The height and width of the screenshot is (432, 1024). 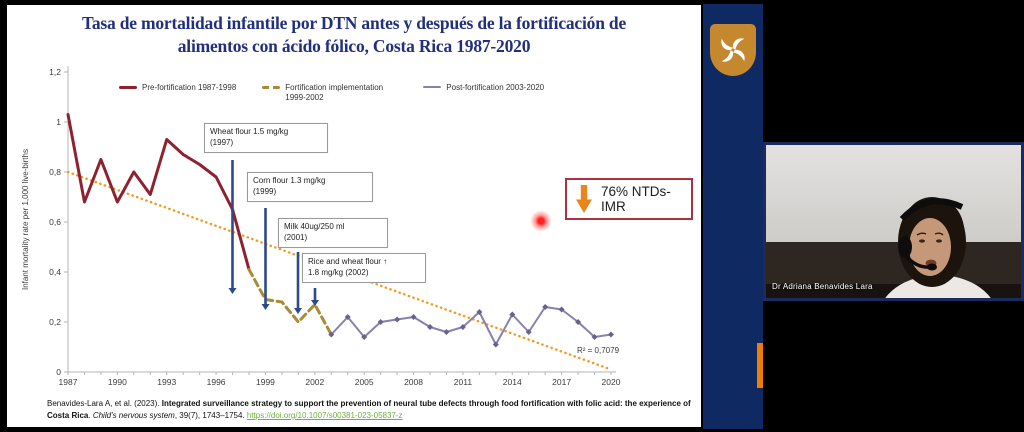 What do you see at coordinates (611, 382) in the screenshot?
I see `x-tick-label: 2020` at bounding box center [611, 382].